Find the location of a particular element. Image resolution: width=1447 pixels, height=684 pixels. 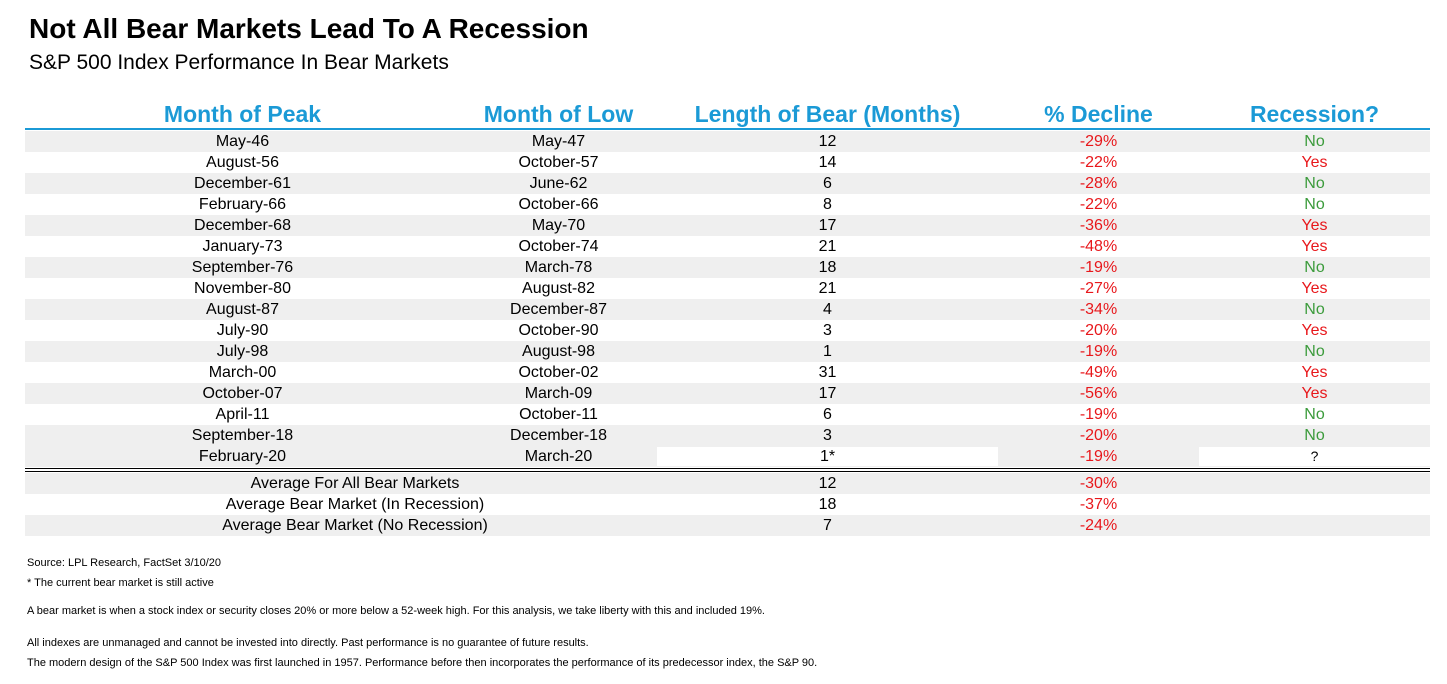

note: Source: LPL Research, FactSet 3/10/20 is located at coordinates (124, 563).